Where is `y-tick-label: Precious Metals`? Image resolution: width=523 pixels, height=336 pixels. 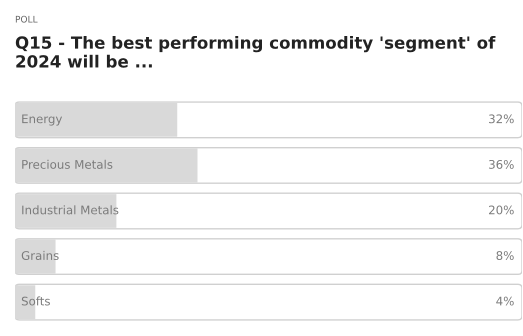 y-tick-label: Precious Metals is located at coordinates (67, 164).